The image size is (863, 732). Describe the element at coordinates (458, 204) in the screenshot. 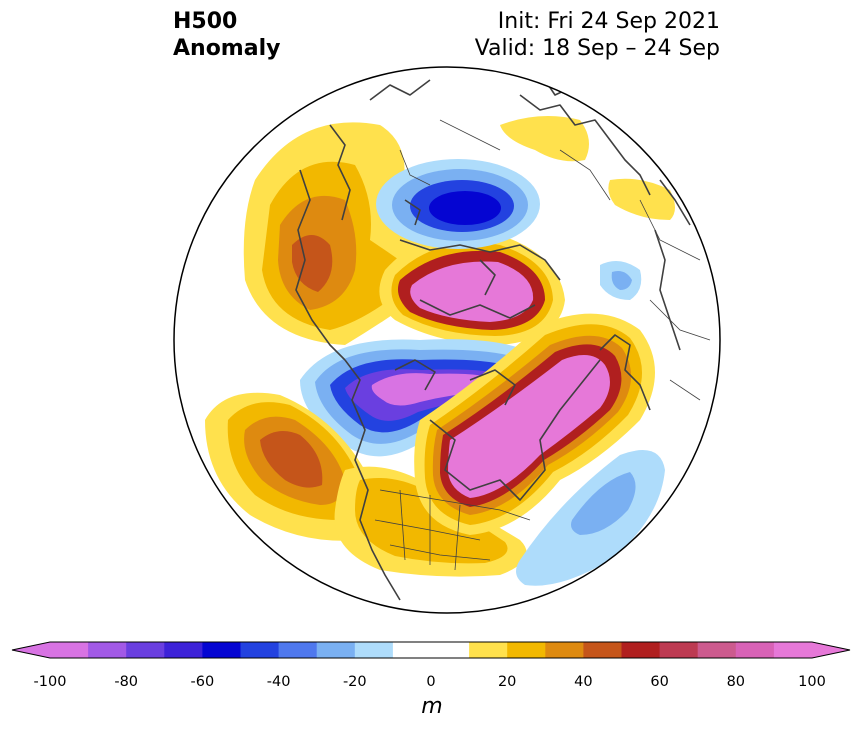

I see `barents-negative-anomaly` at that location.